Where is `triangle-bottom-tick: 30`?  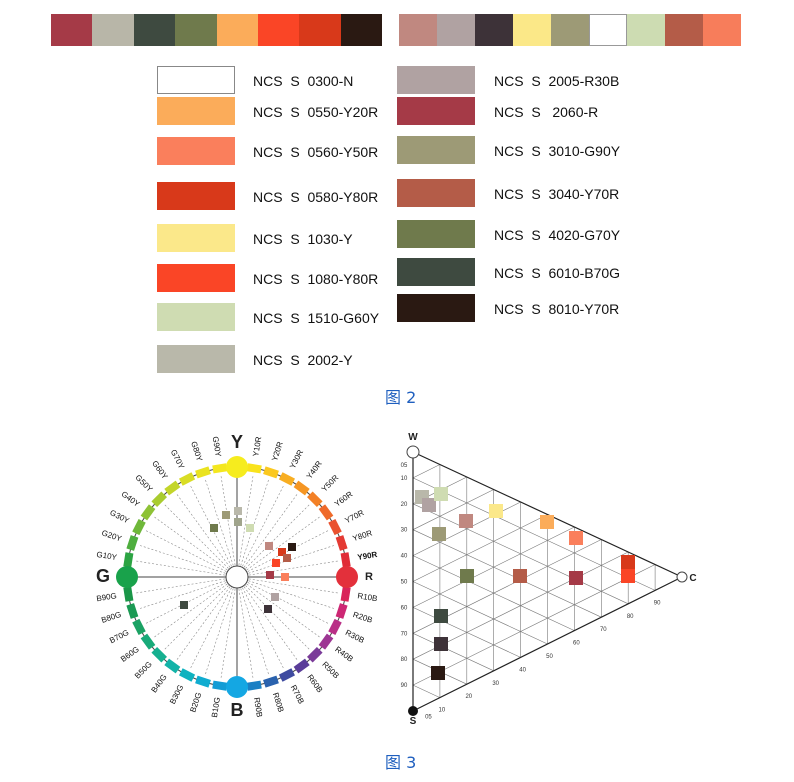 triangle-bottom-tick: 30 is located at coordinates (495, 684).